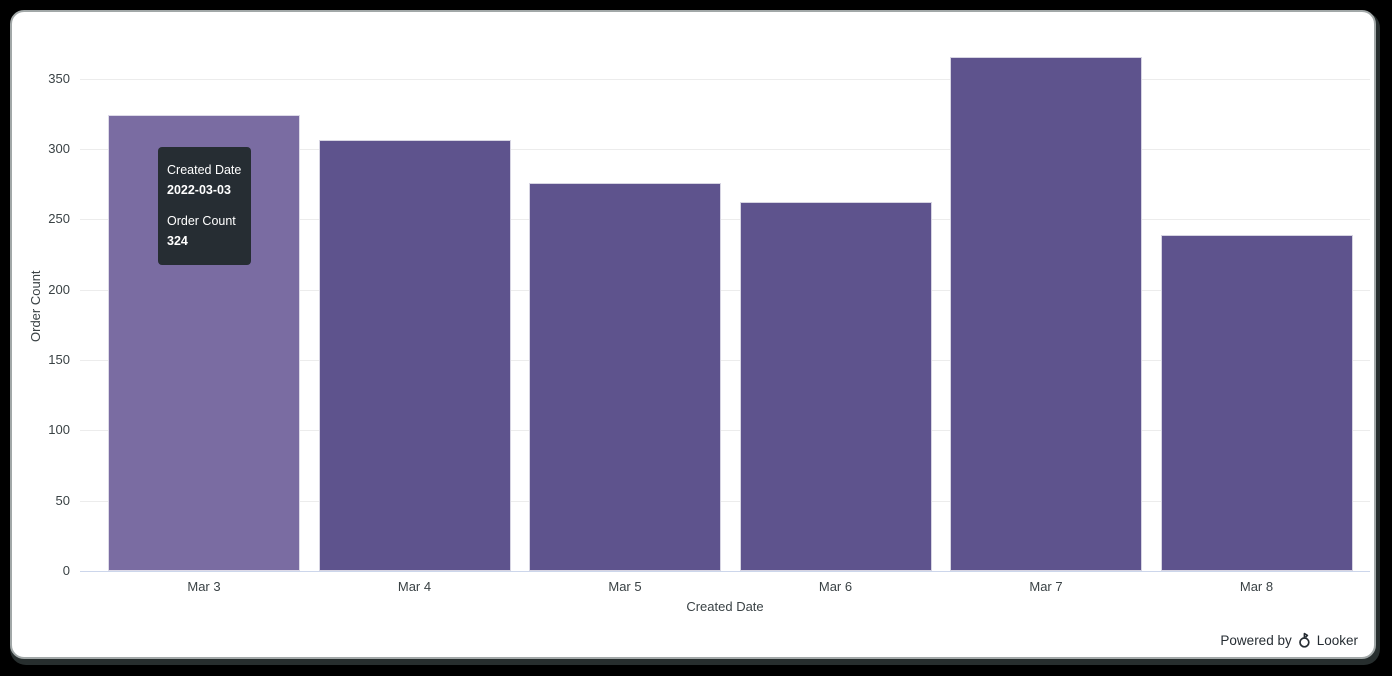  I want to click on x-axis-line, so click(725, 571).